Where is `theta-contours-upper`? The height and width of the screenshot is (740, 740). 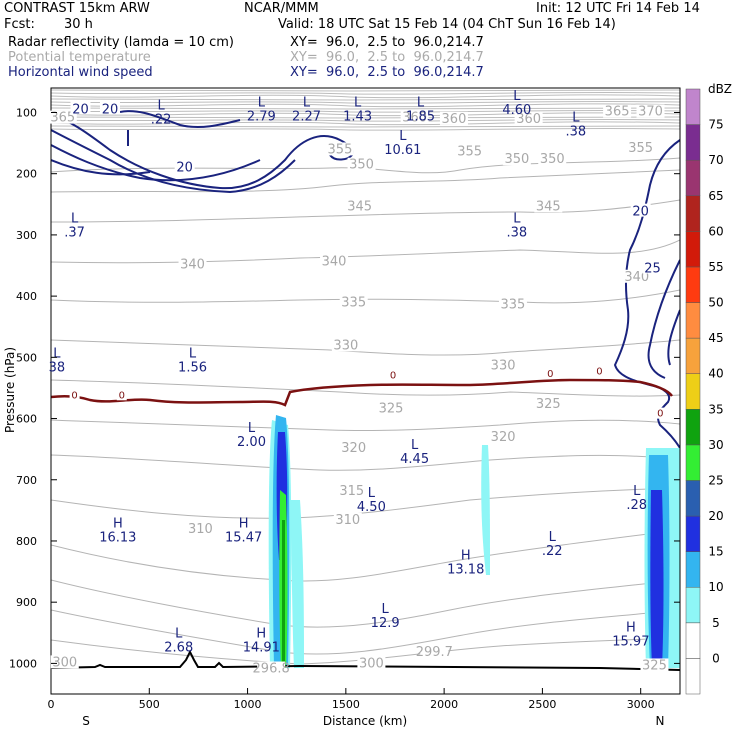
theta-contours-upper is located at coordinates (365, 110).